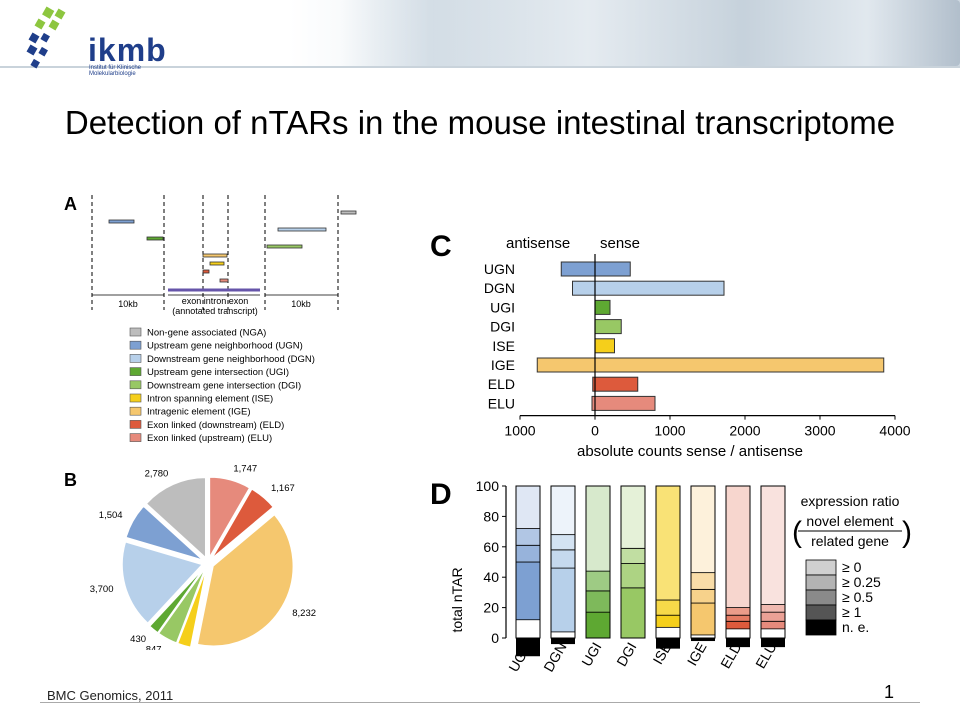  What do you see at coordinates (127, 50) in the screenshot?
I see `logo-text: ikmb` at bounding box center [127, 50].